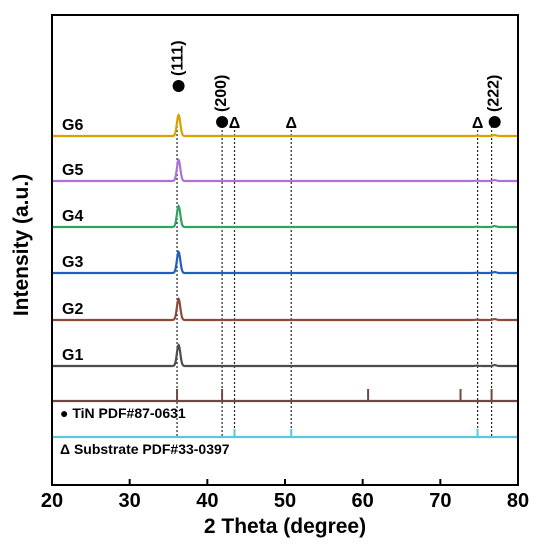  Describe the element at coordinates (207, 501) in the screenshot. I see `x-tick-label: 40` at that location.